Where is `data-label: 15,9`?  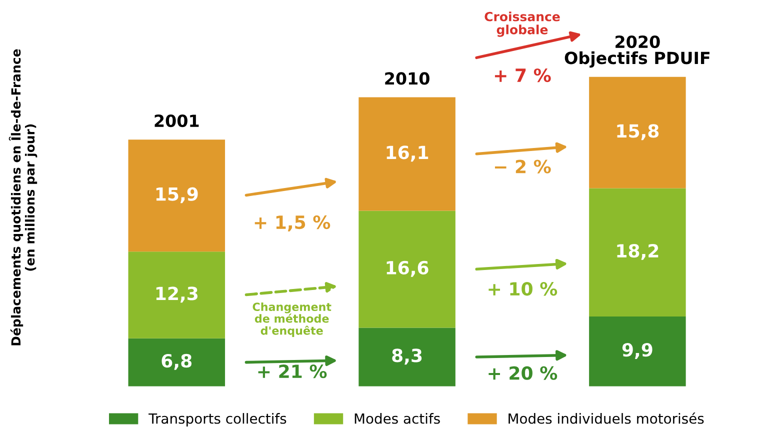 data-label: 15,9 is located at coordinates (177, 195).